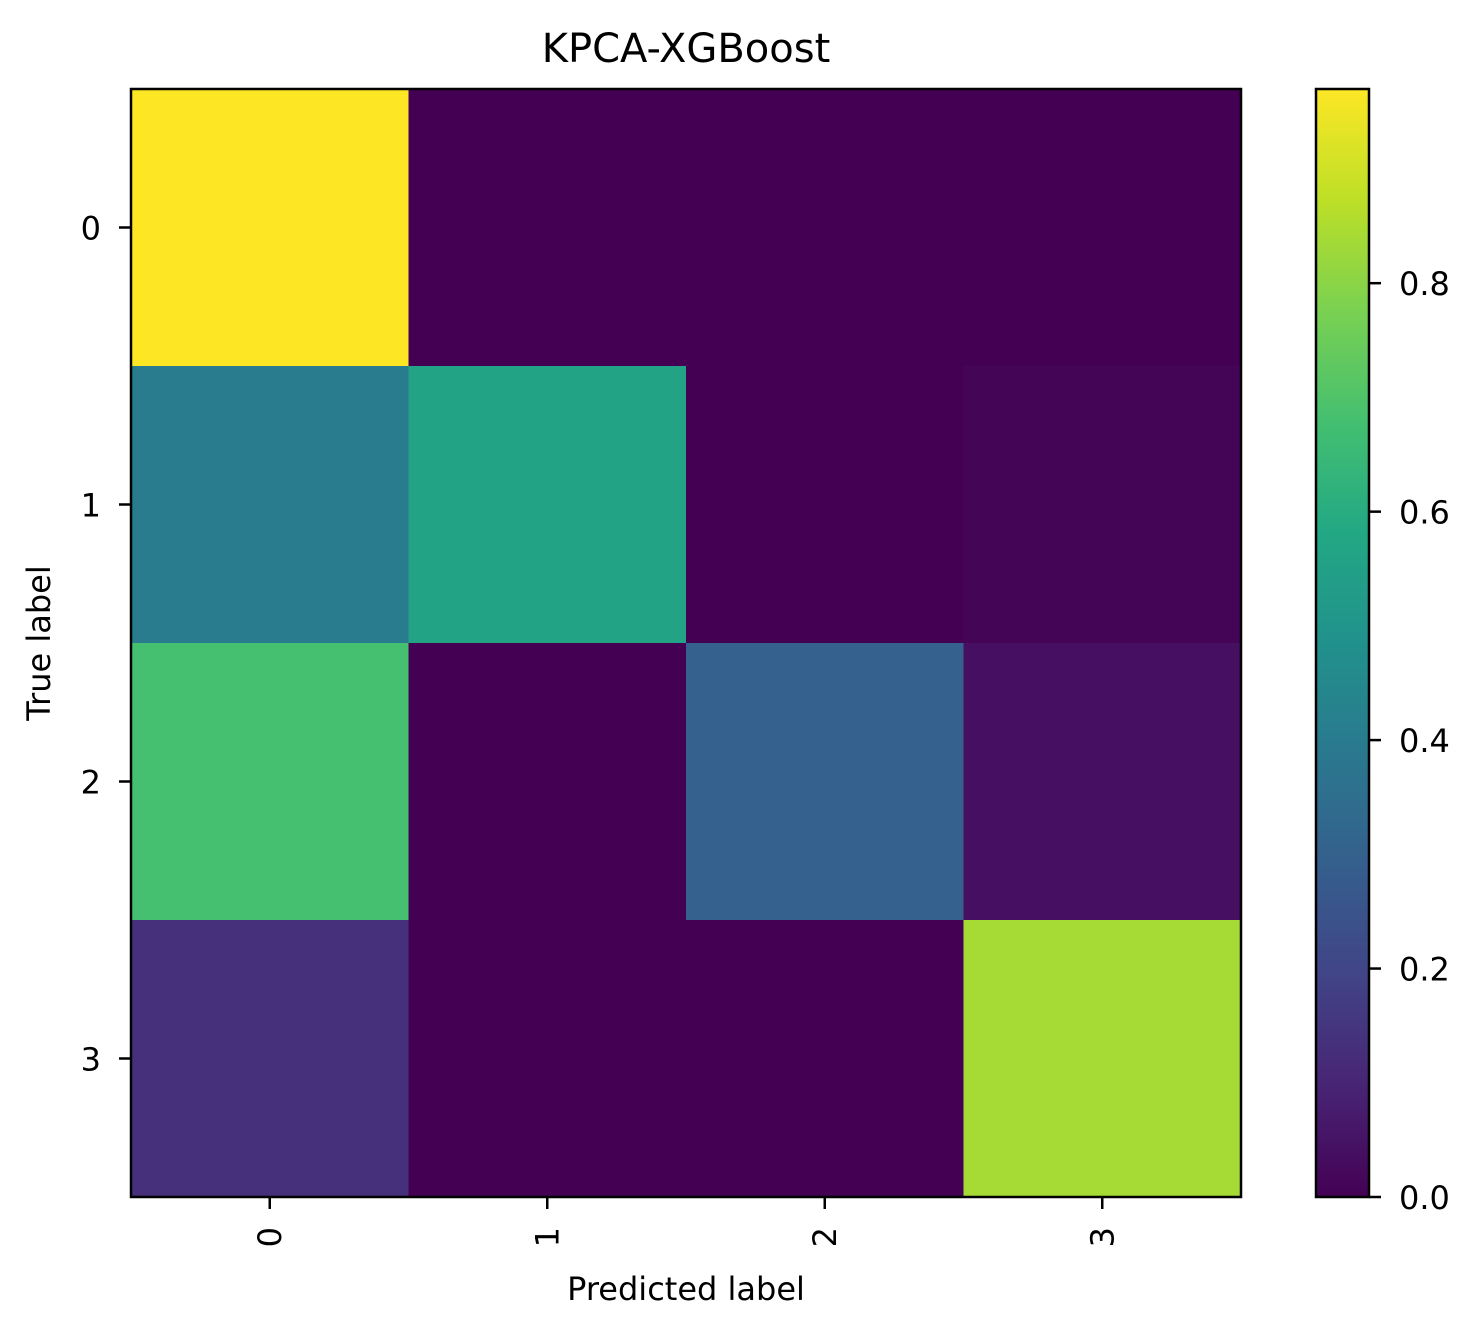 This screenshot has width=1471, height=1317. Describe the element at coordinates (91, 229) in the screenshot. I see `y-tick-label: 0` at that location.